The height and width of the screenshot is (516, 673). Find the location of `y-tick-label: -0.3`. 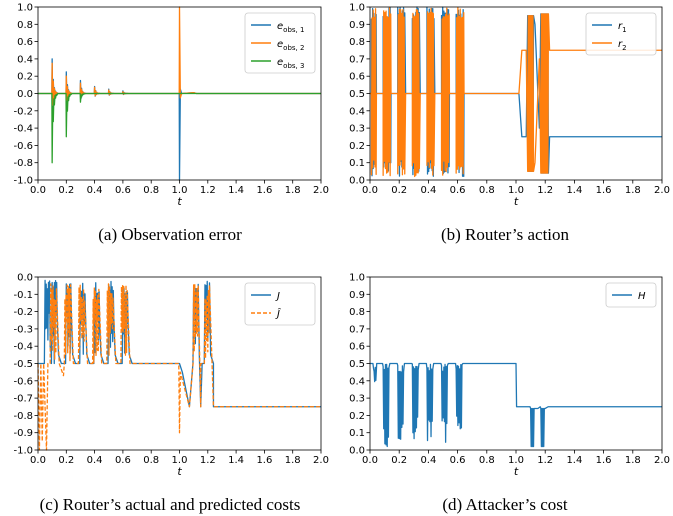

y-tick-label: -0.3 is located at coordinates (23, 329).